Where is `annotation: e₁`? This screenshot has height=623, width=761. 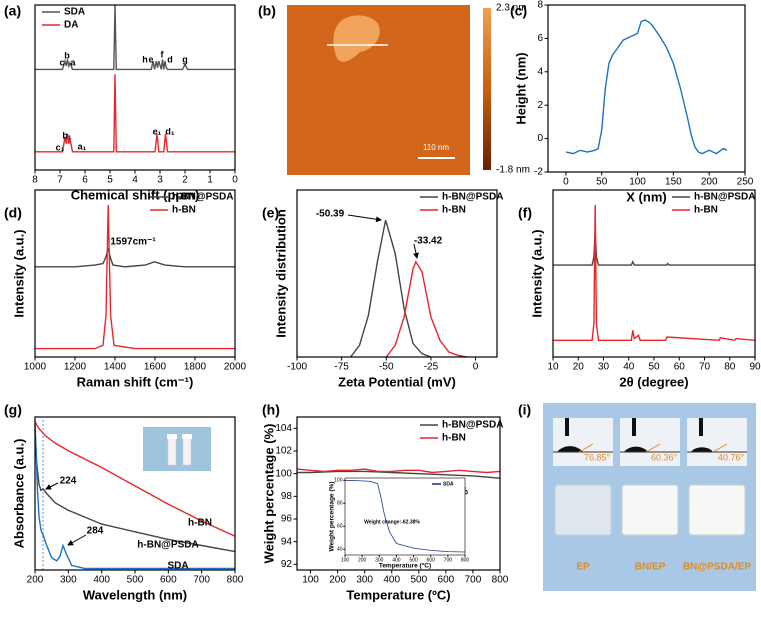 annotation: e₁ is located at coordinates (157, 131).